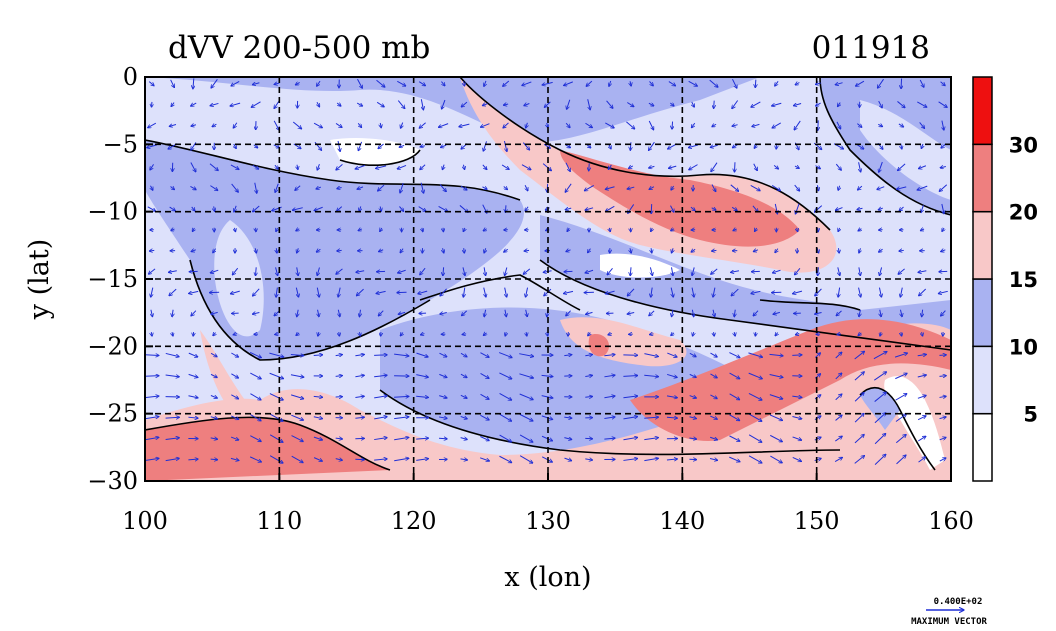 The width and height of the screenshot is (1056, 631). I want to click on y-tick-label: −10, so click(112, 212).